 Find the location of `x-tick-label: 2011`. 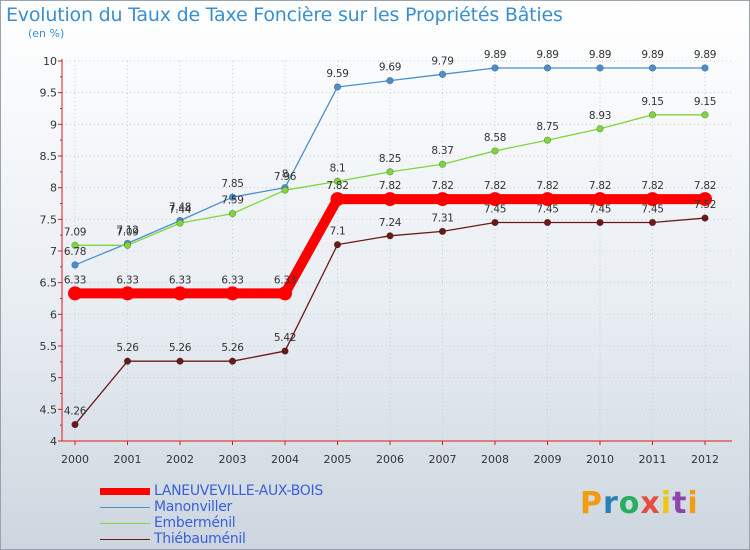

x-tick-label: 2011 is located at coordinates (653, 459).